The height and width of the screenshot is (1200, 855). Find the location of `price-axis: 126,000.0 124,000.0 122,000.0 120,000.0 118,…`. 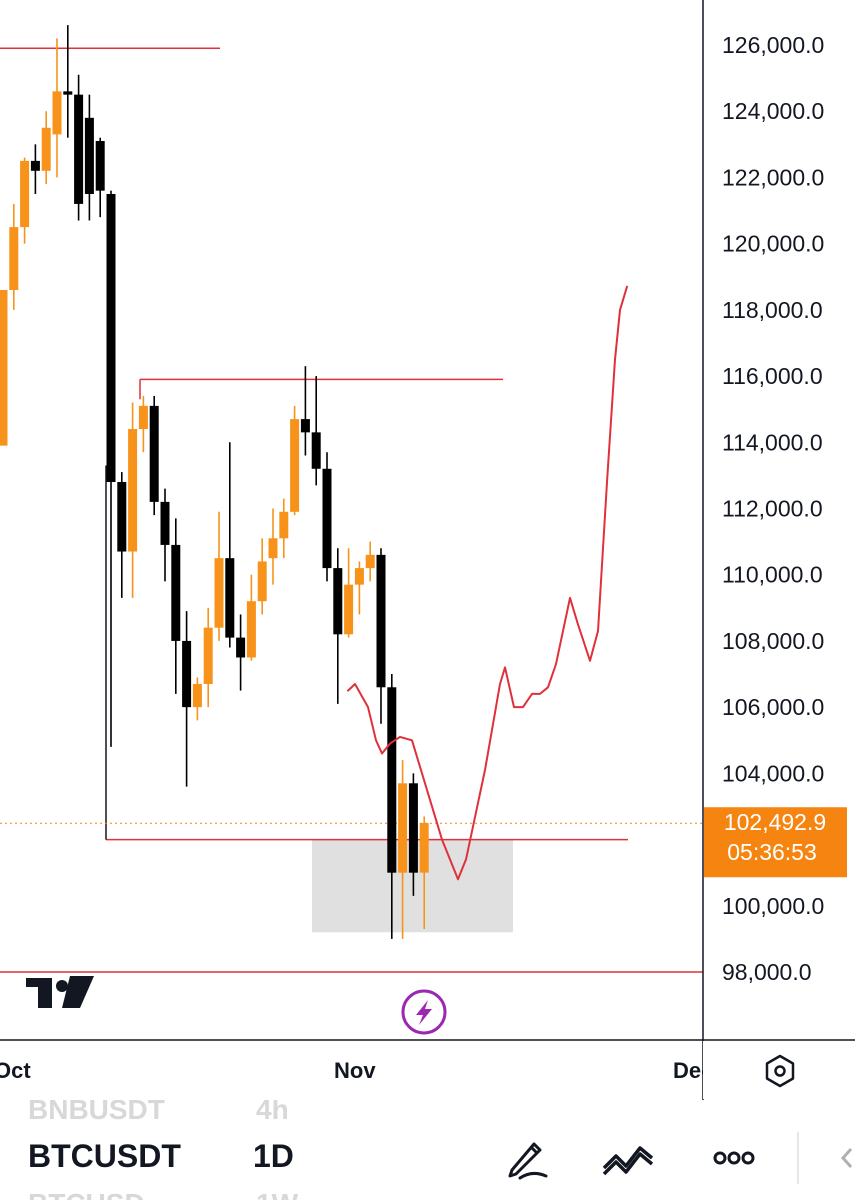

price-axis: 126,000.0 124,000.0 122,000.0 120,000.0 118,… is located at coordinates (773, 508).